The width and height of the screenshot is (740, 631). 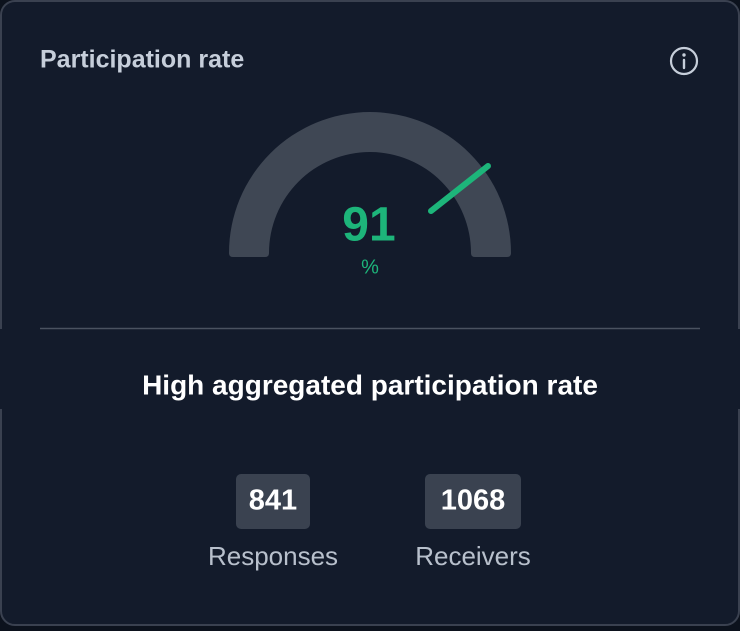 I want to click on stat-value: 1068, so click(x=473, y=501).